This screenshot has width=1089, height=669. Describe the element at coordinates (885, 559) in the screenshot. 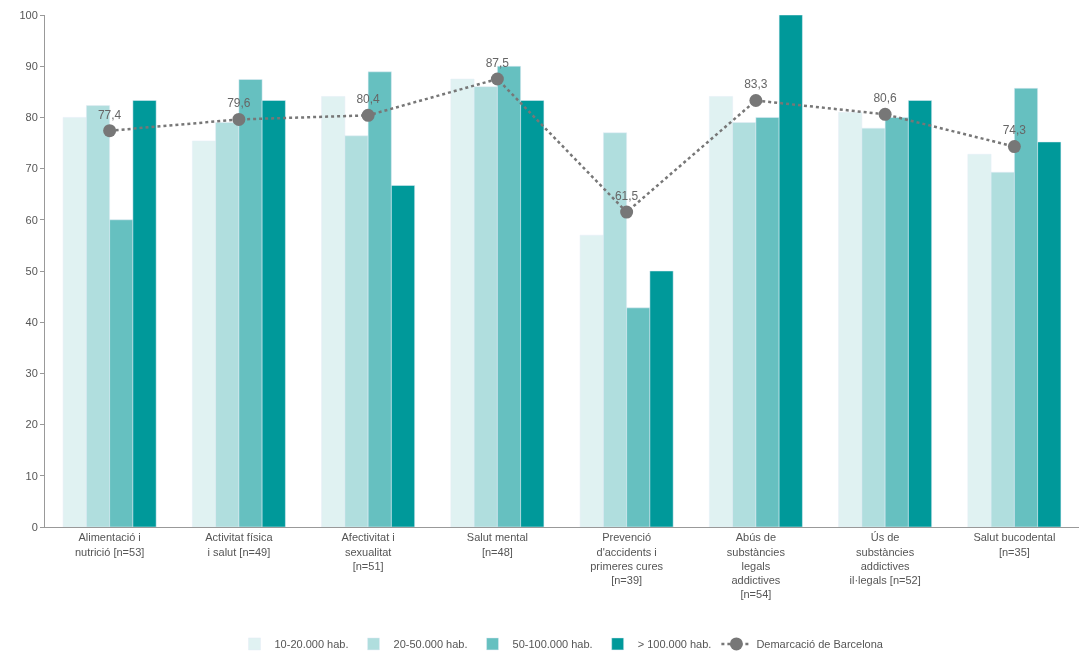

I see `x-tick-label: Ús de substàncies addictives il·legals [n=52]` at that location.